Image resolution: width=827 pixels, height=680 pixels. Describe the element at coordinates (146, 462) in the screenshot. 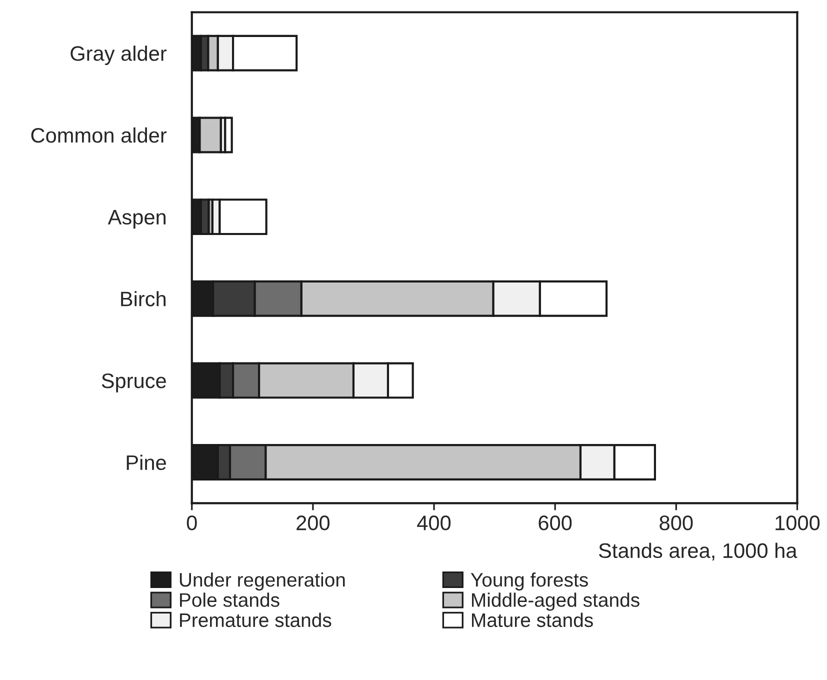

I see `y-tick-label: Pine` at that location.